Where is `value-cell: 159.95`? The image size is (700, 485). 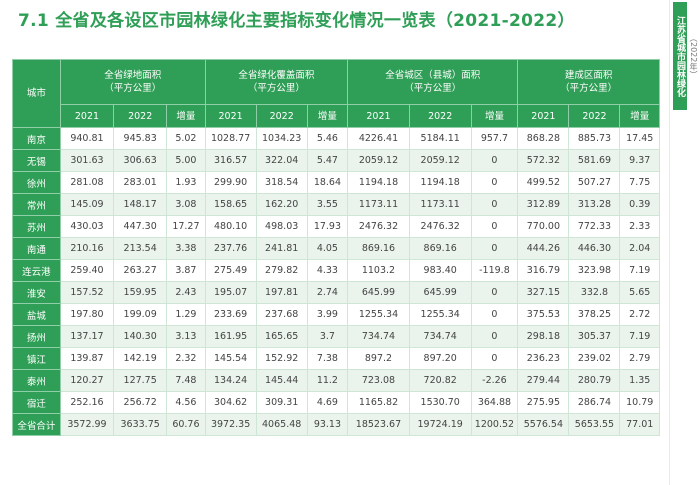 value-cell: 159.95 is located at coordinates (140, 292).